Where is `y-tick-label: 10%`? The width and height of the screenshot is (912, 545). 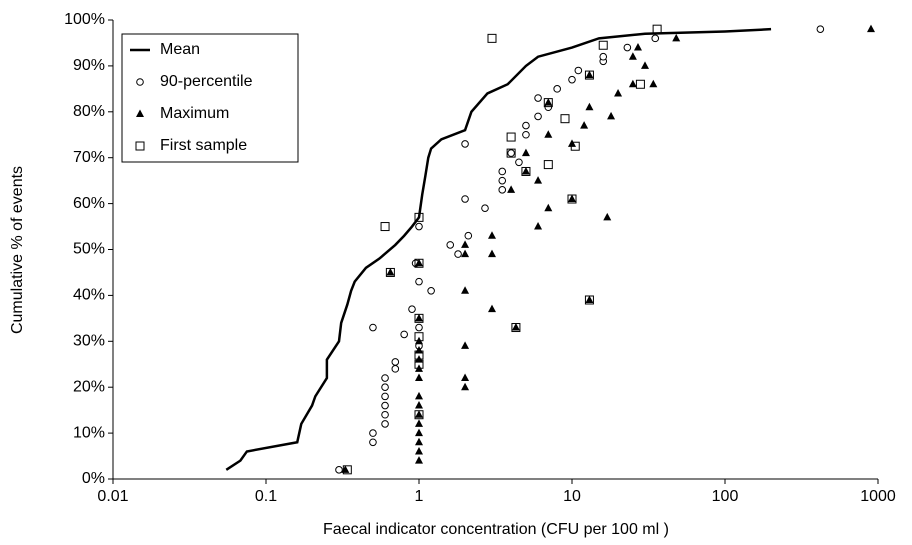
y-tick-label: 10% is located at coordinates (89, 432).